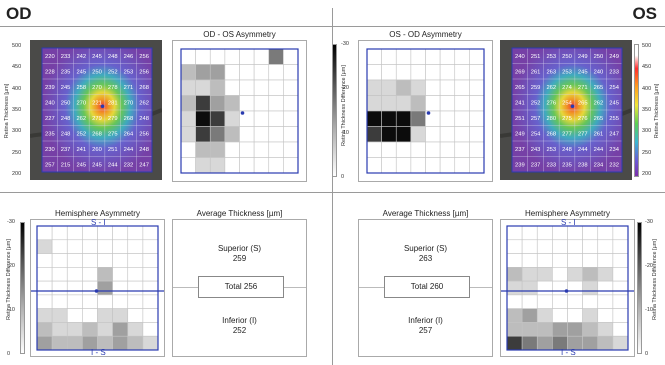 This screenshot has height=365, width=665. What do you see at coordinates (567, 150) in the screenshot?
I see `os-thickness-value: 248` at bounding box center [567, 150].